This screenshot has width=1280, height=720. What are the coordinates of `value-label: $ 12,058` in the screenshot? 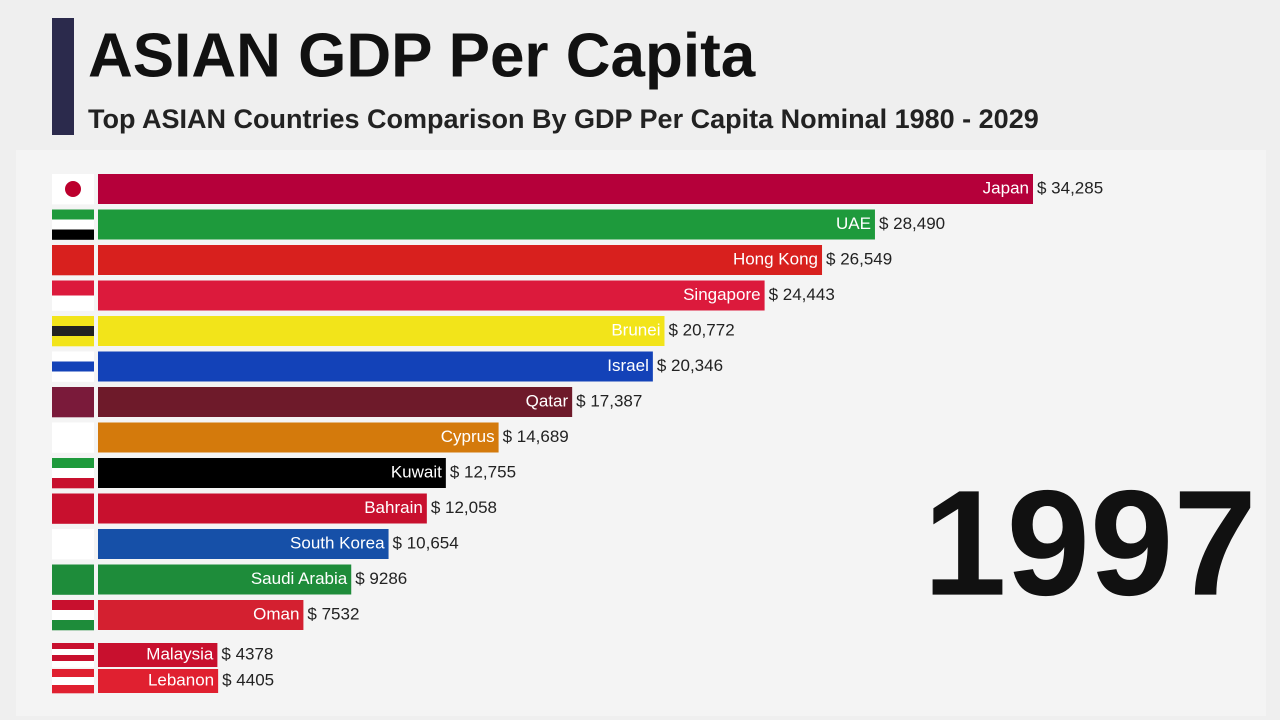 It's located at (464, 507).